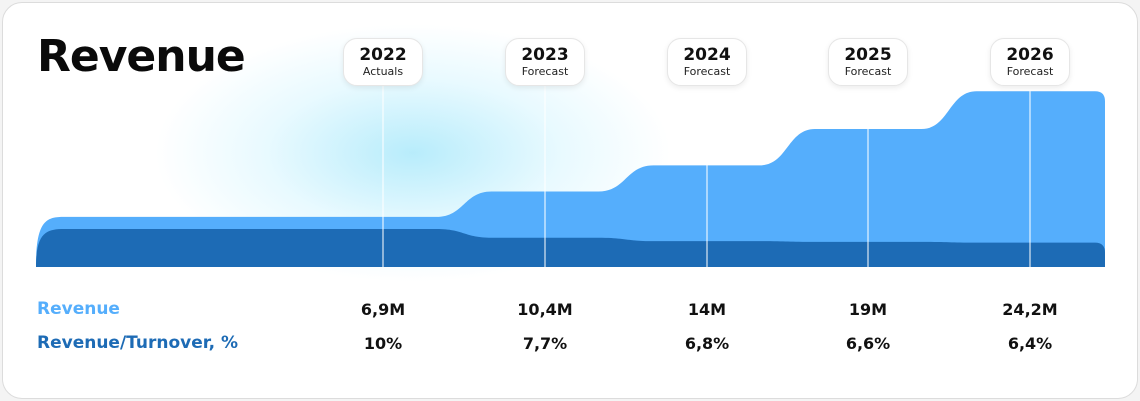  Describe the element at coordinates (707, 55) in the screenshot. I see `year-label: 2024` at that location.